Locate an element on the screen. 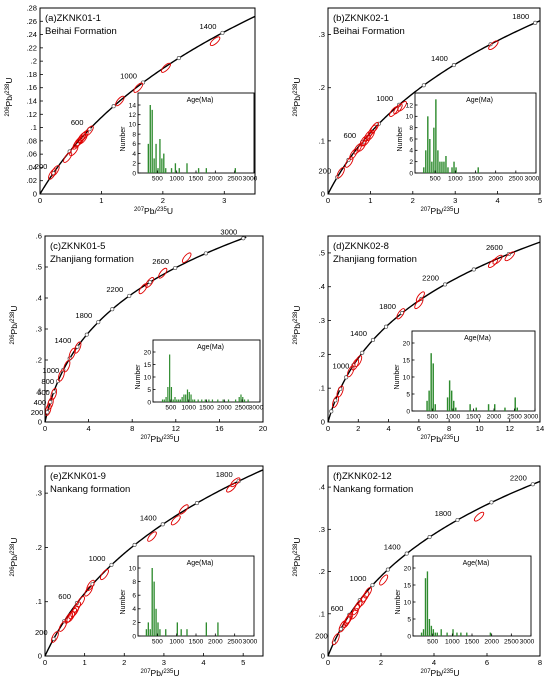  x-tick-label: 8 is located at coordinates (132, 428).